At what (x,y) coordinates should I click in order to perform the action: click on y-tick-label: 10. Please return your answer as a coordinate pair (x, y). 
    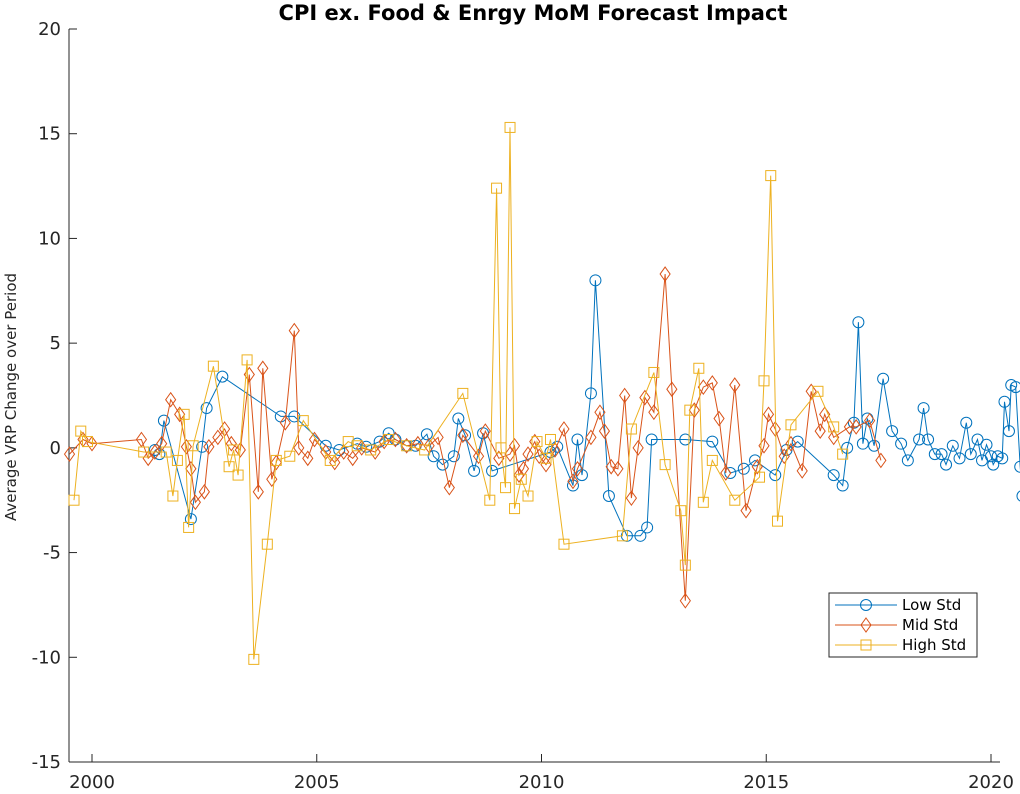
    Looking at the image, I should click on (49, 238).